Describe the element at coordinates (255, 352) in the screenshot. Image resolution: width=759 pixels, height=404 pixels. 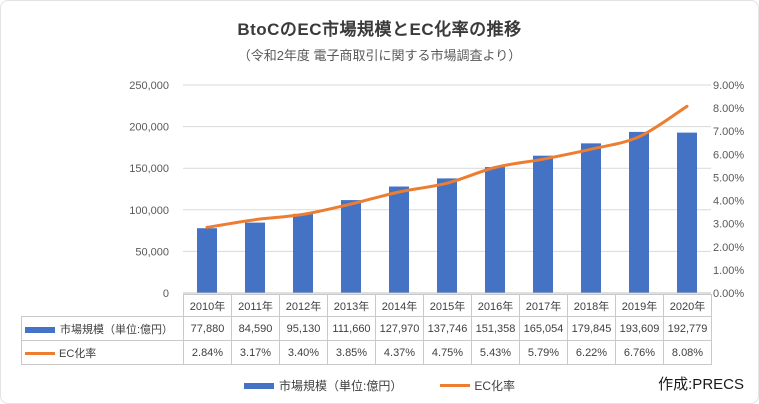
I see `table-value-cell: 3.17%` at that location.